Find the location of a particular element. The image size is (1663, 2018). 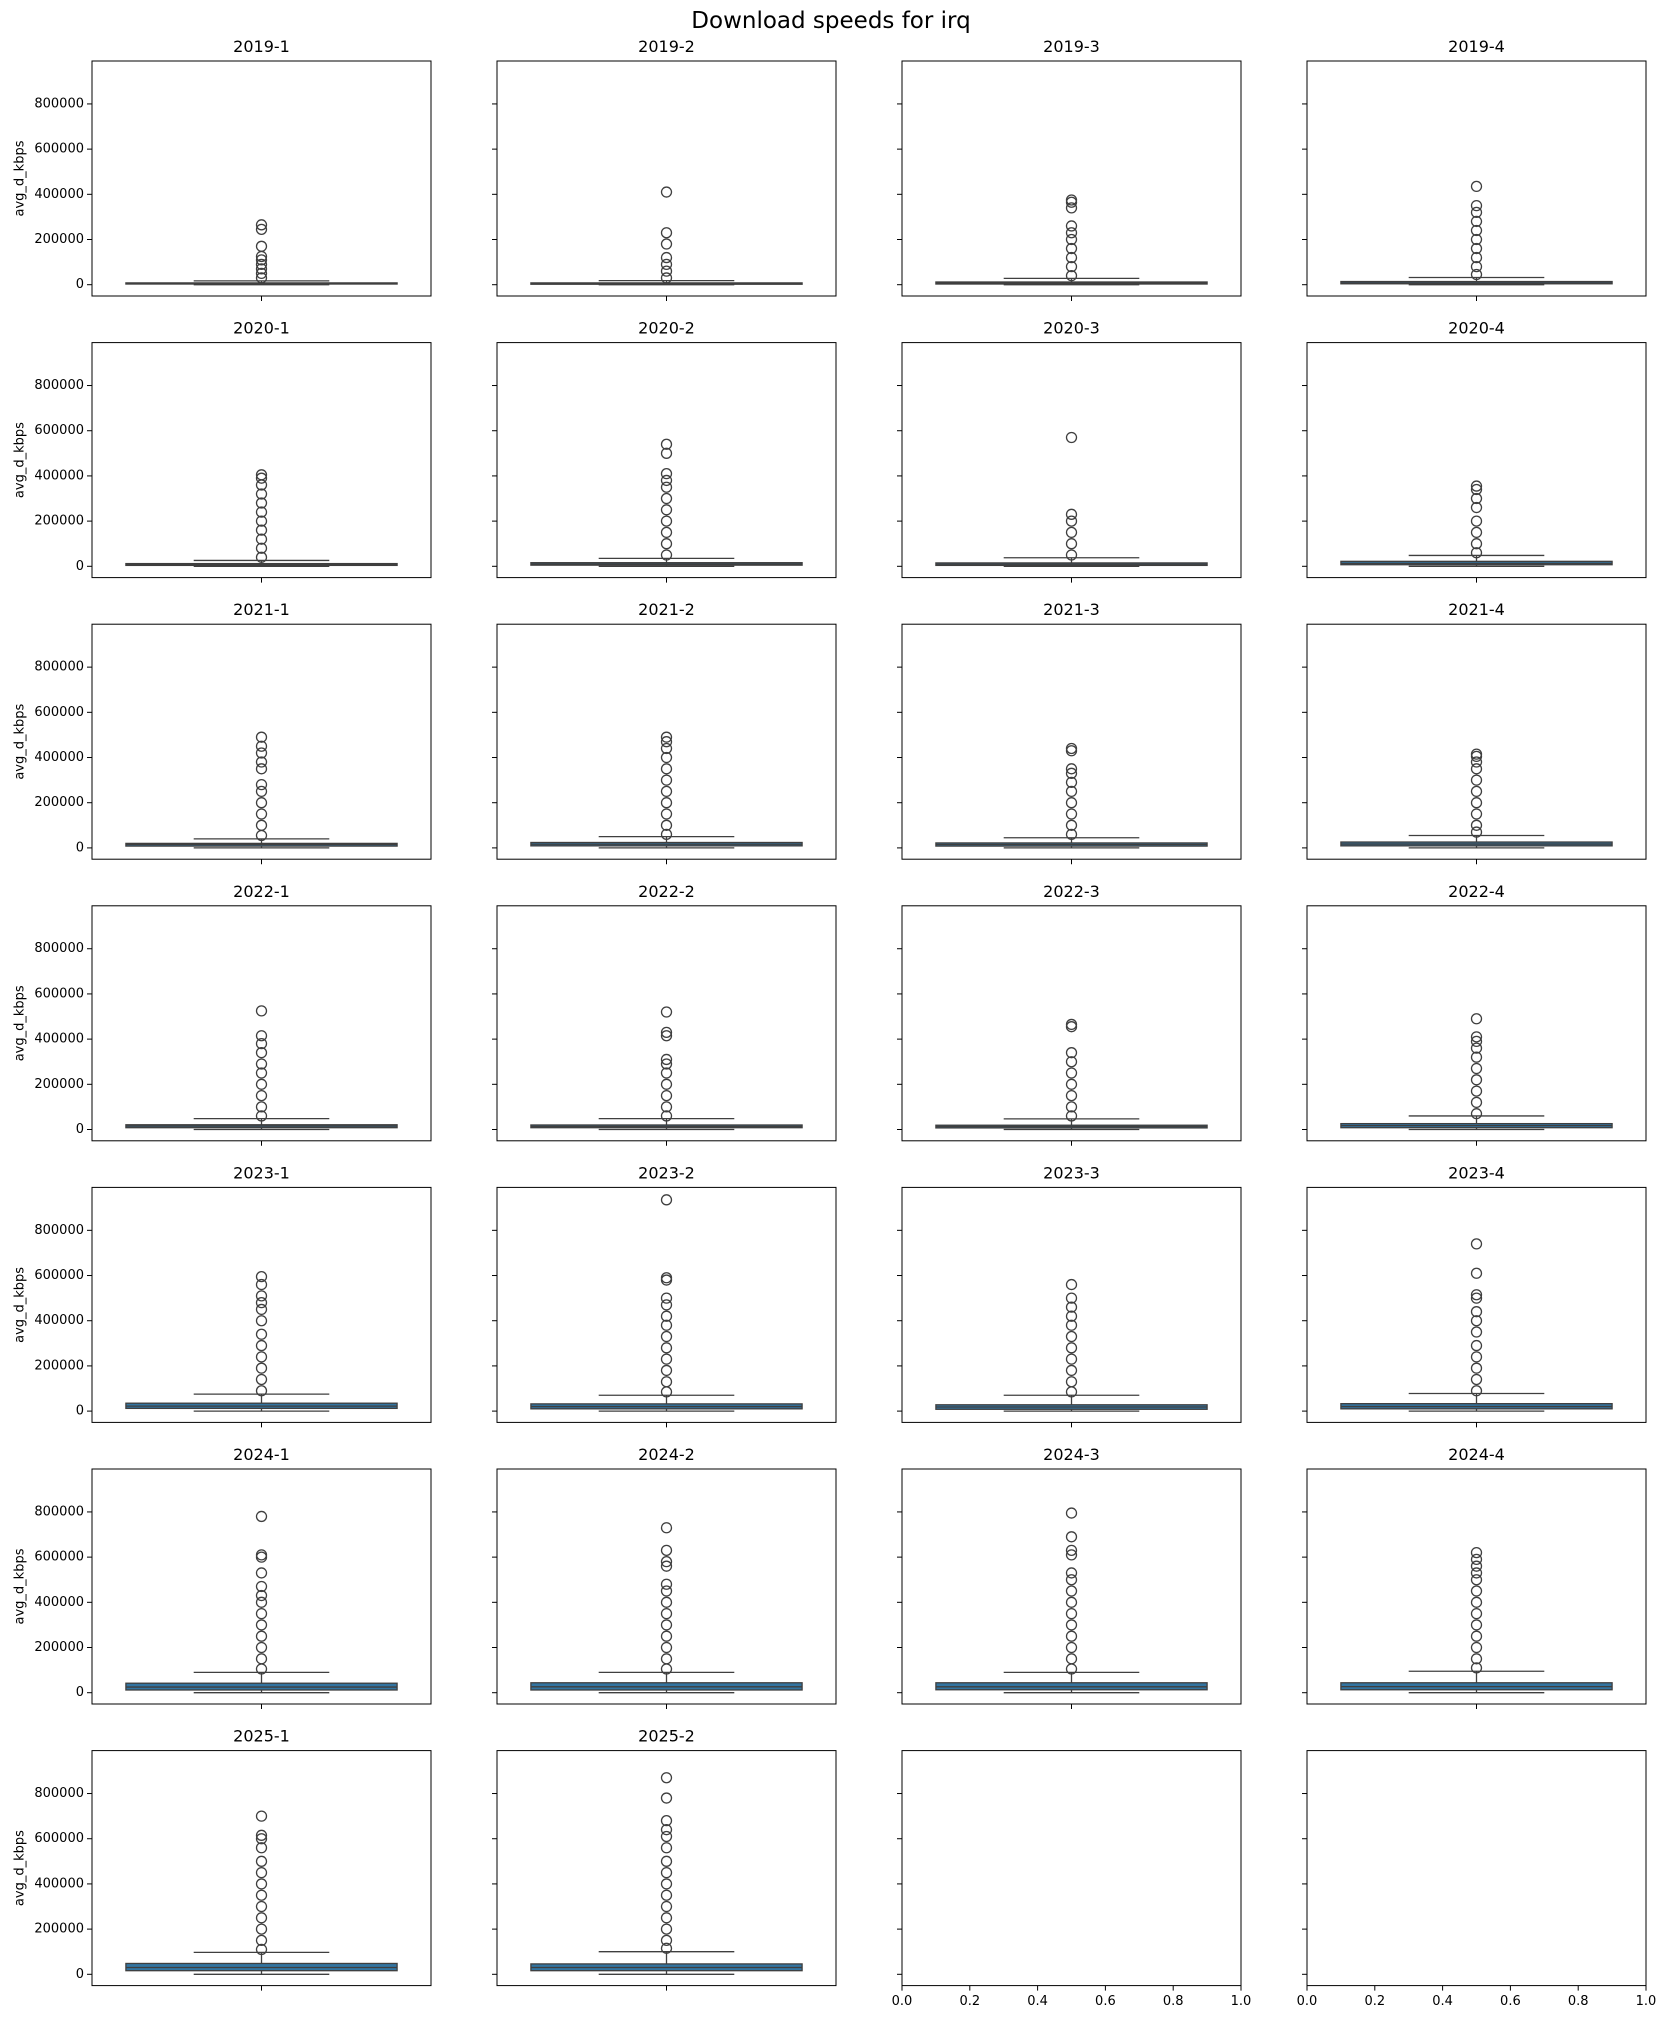

panel-title: 2019-3 is located at coordinates (1071, 46).